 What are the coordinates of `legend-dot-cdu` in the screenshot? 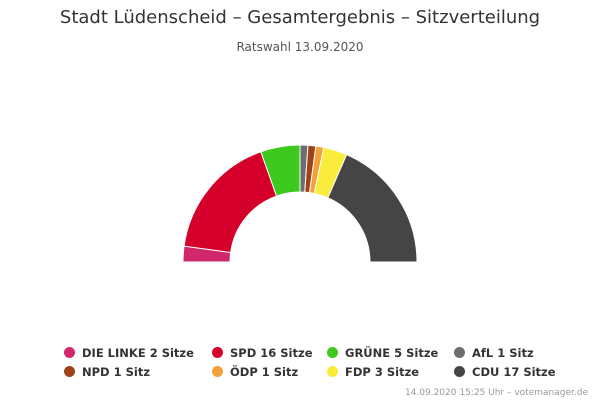 It's located at (459, 371).